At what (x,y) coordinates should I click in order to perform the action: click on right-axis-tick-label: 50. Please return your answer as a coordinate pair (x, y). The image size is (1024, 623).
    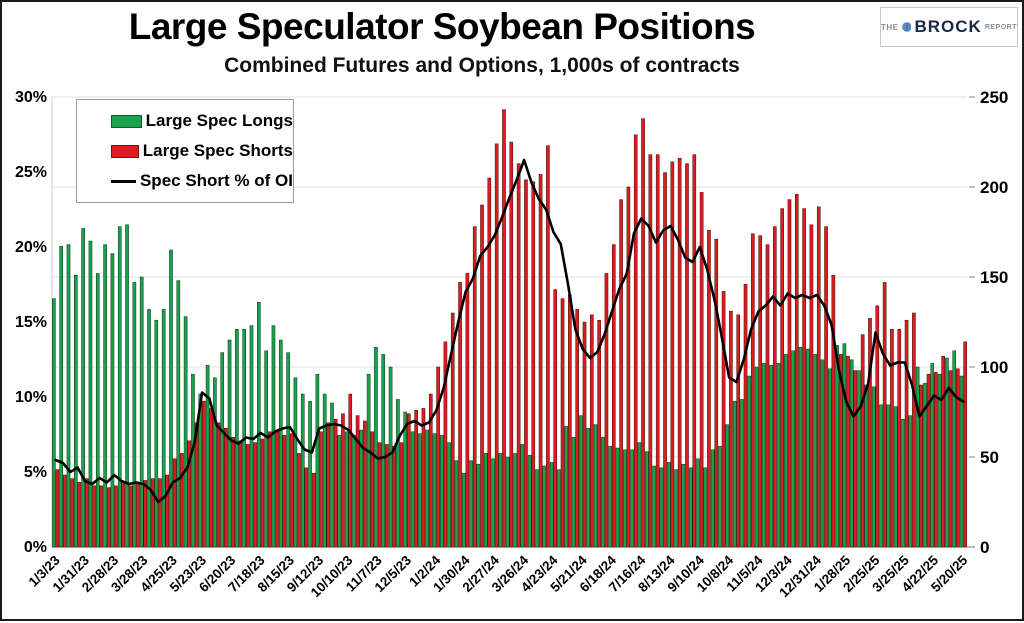
    Looking at the image, I should click on (989, 457).